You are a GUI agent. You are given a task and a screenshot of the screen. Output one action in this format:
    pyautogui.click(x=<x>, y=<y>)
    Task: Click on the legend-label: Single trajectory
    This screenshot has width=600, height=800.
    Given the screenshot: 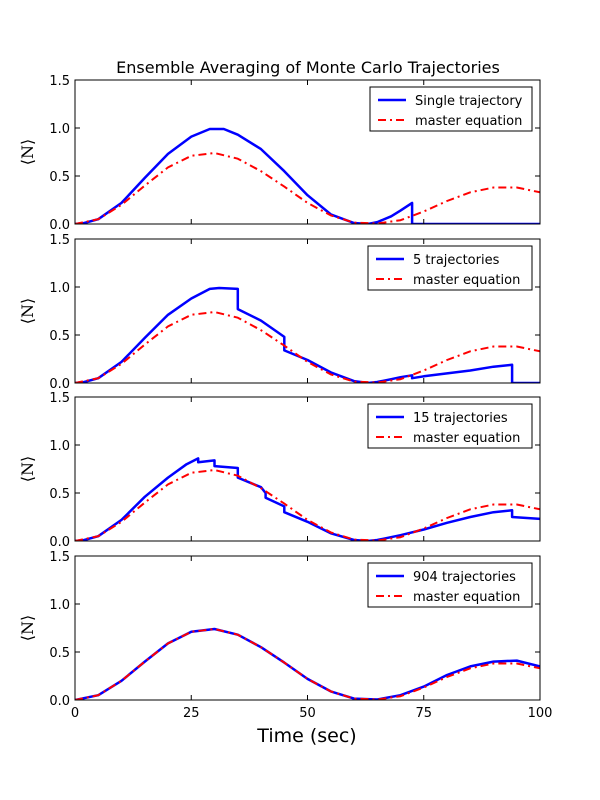 What is the action you would take?
    pyautogui.click(x=469, y=101)
    